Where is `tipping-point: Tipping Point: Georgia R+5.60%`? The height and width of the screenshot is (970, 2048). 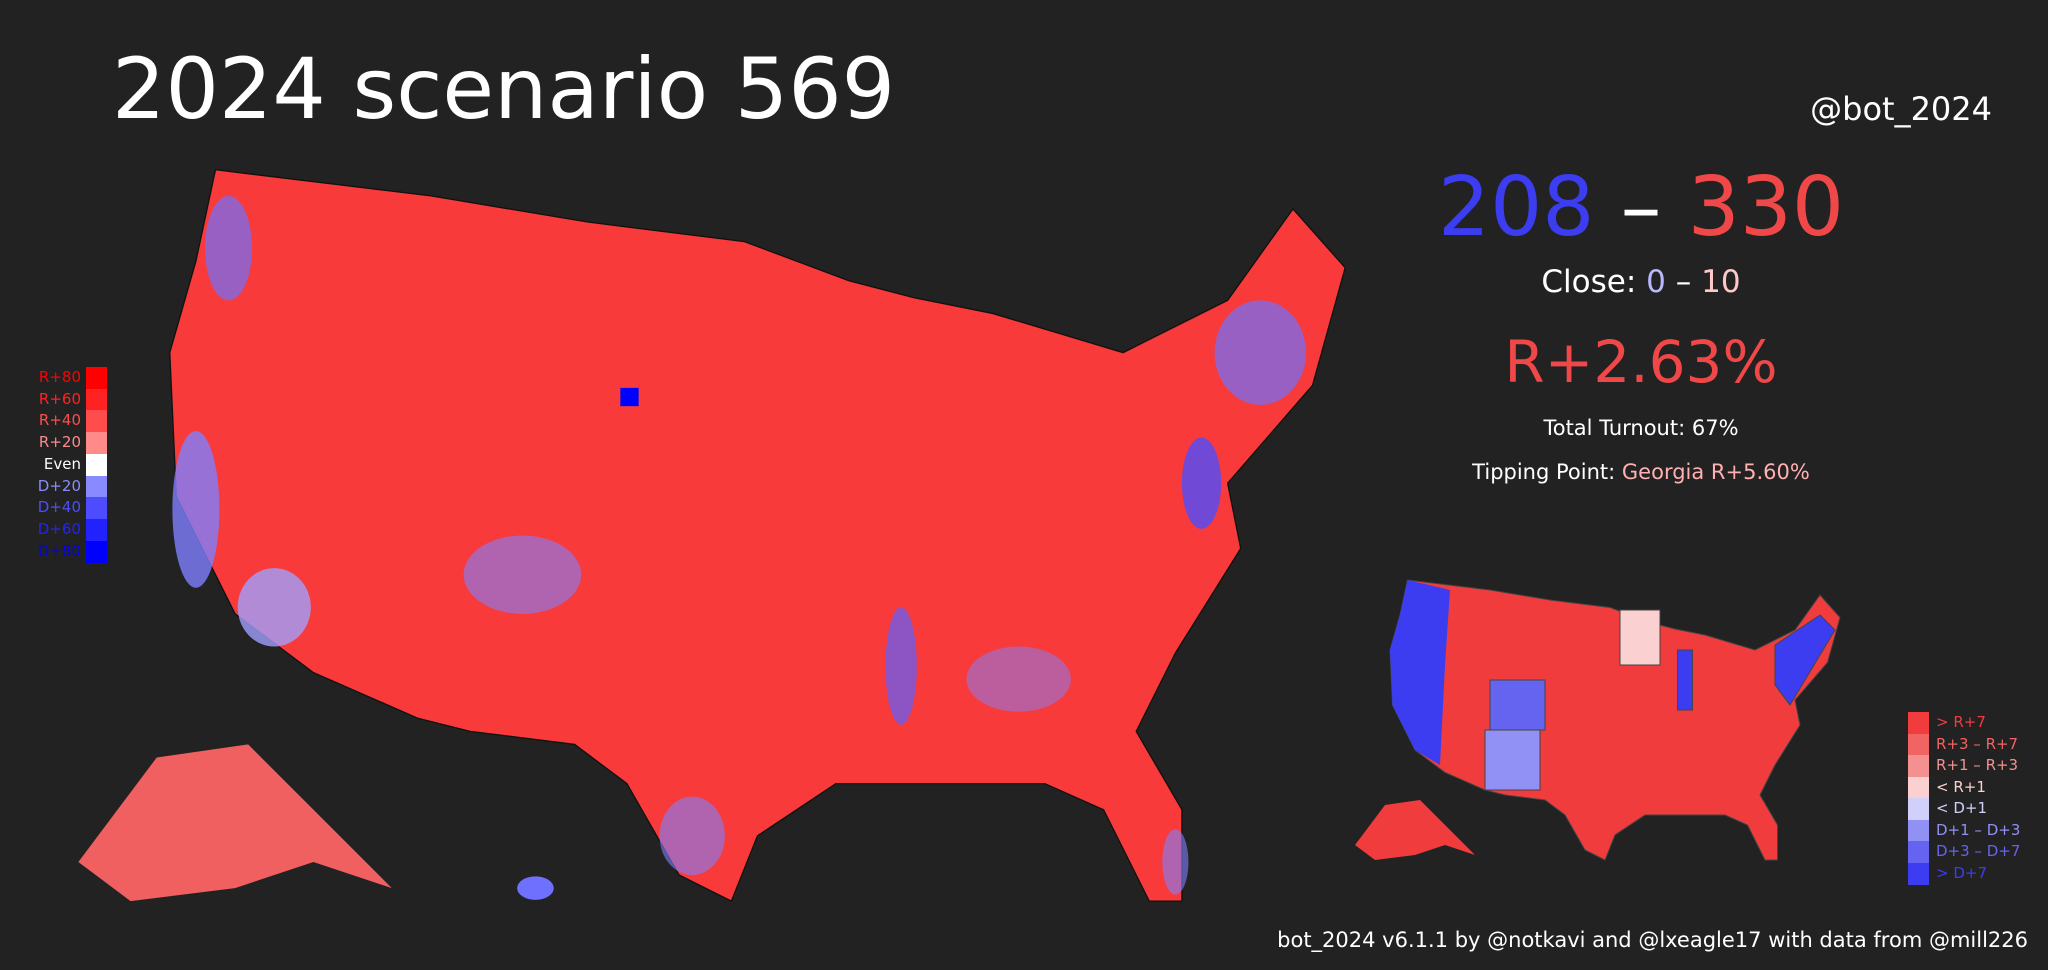 tipping-point: Tipping Point: Georgia R+5.60% is located at coordinates (1641, 472).